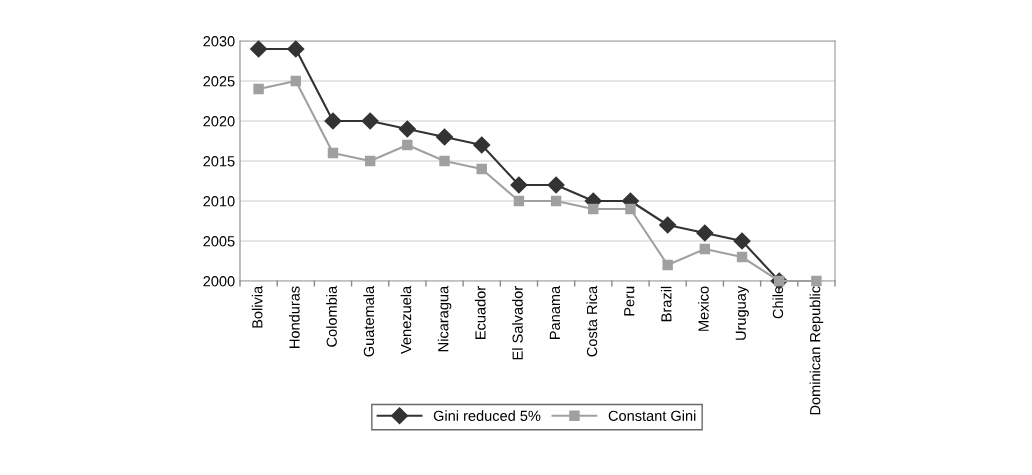  What do you see at coordinates (219, 281) in the screenshot?
I see `y-tick-label: 2000` at bounding box center [219, 281].